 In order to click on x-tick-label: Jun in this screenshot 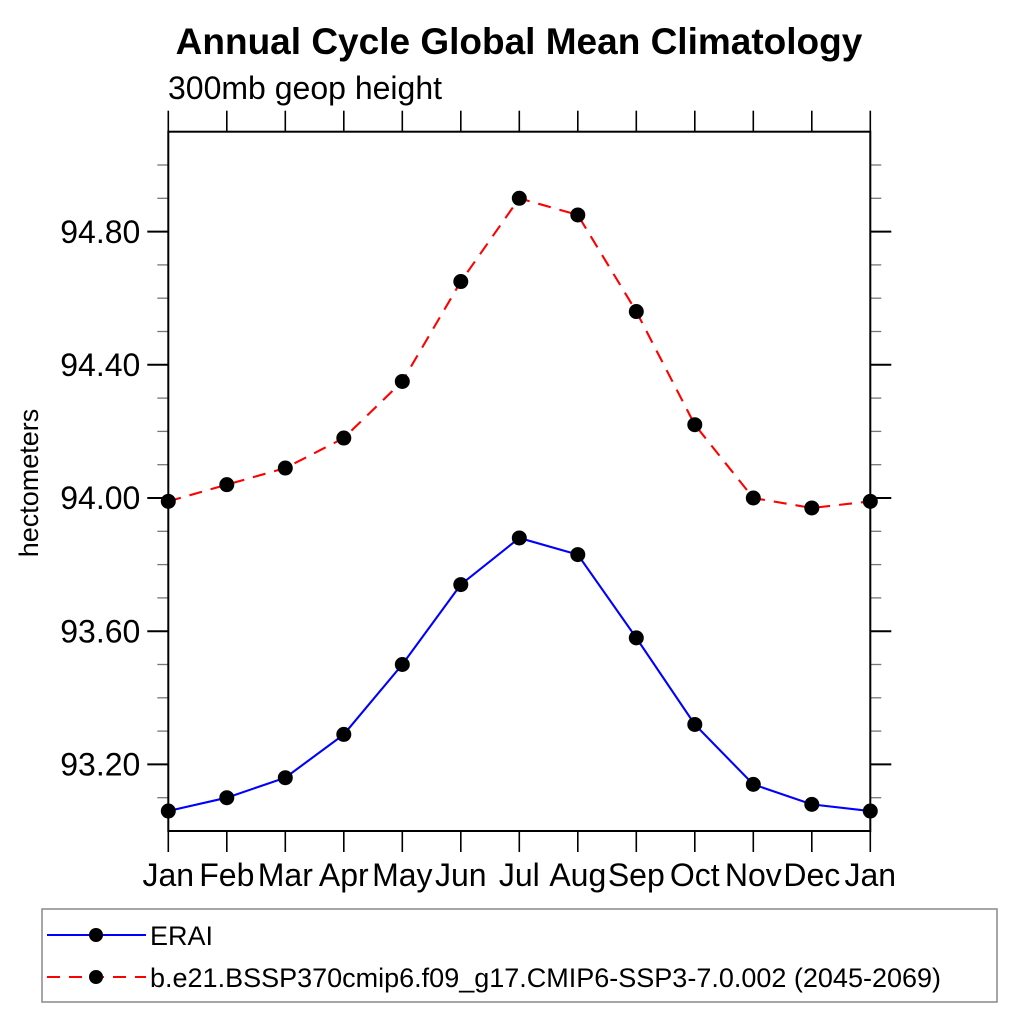, I will do `click(461, 875)`.